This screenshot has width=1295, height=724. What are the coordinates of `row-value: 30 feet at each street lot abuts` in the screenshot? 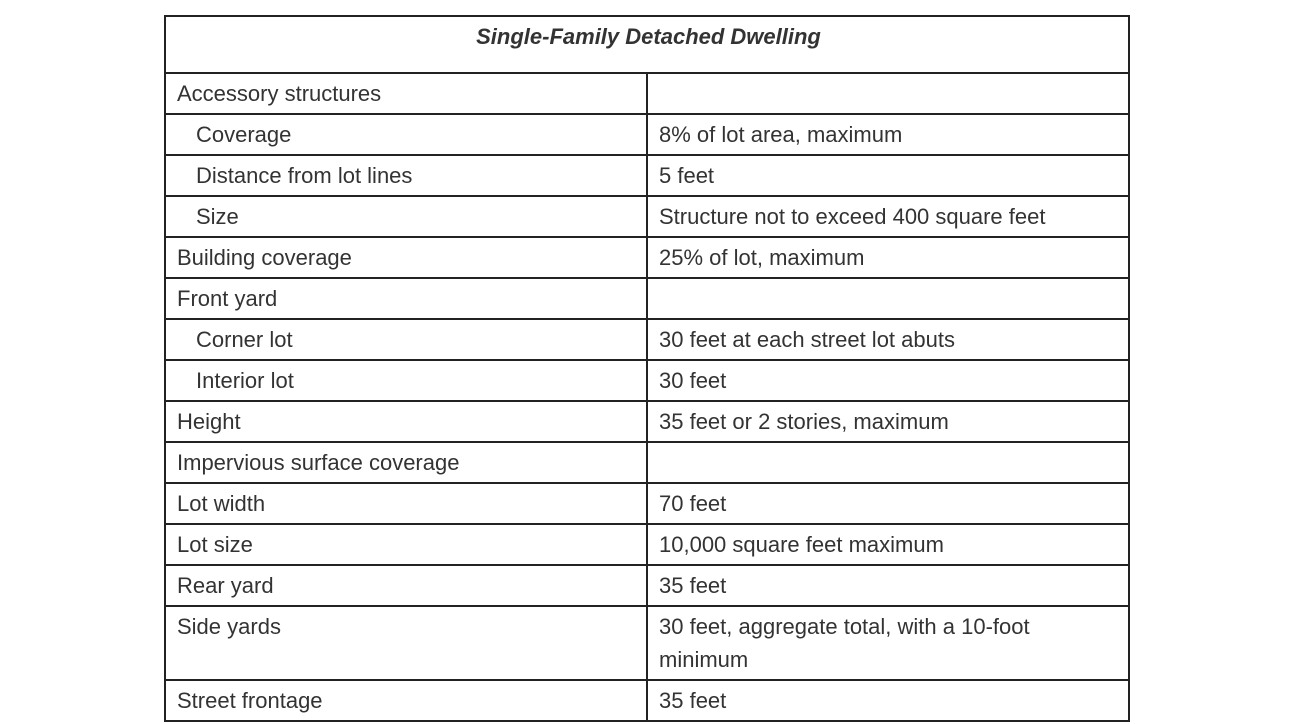 It's located at (888, 339).